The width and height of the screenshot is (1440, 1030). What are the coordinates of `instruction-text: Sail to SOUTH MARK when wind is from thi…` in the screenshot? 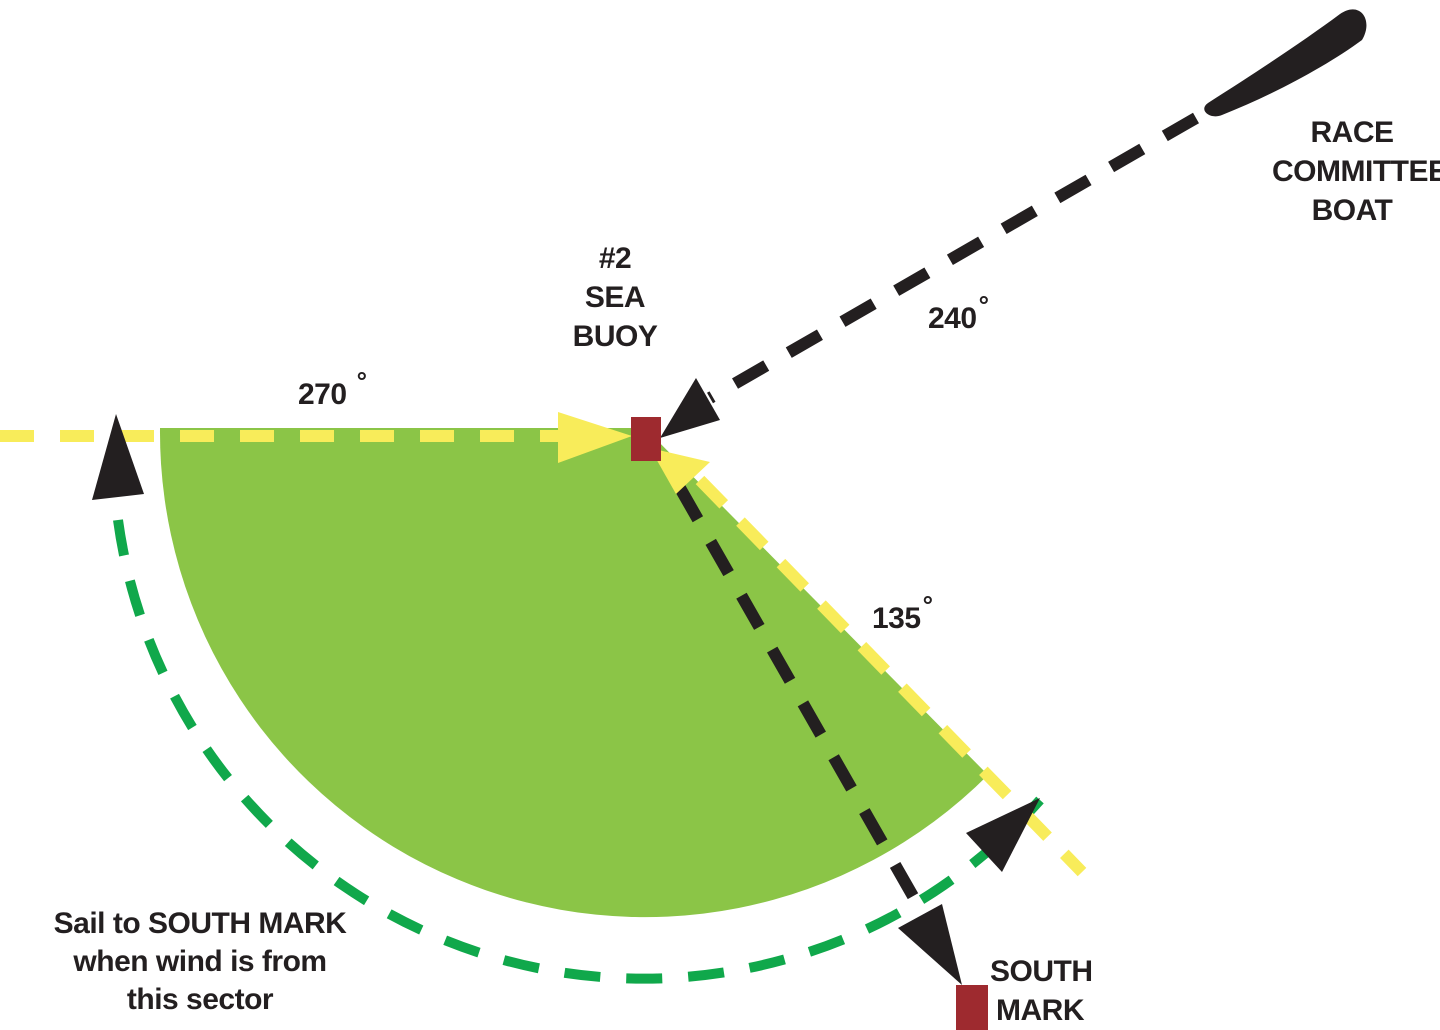 It's located at (200, 962).